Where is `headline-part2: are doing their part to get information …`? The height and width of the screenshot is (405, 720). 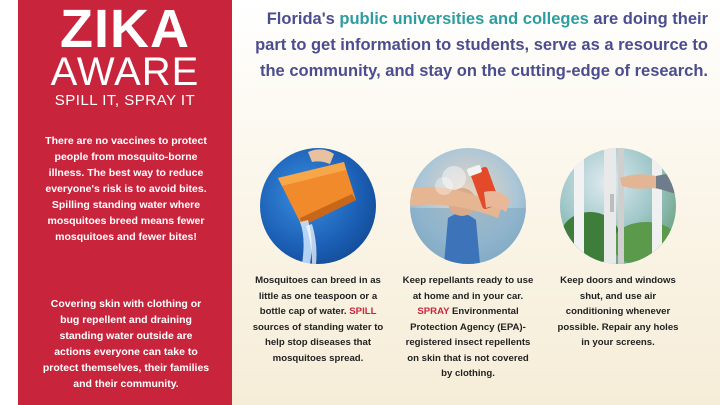 headline-part2: are doing their part to get information … is located at coordinates (481, 45).